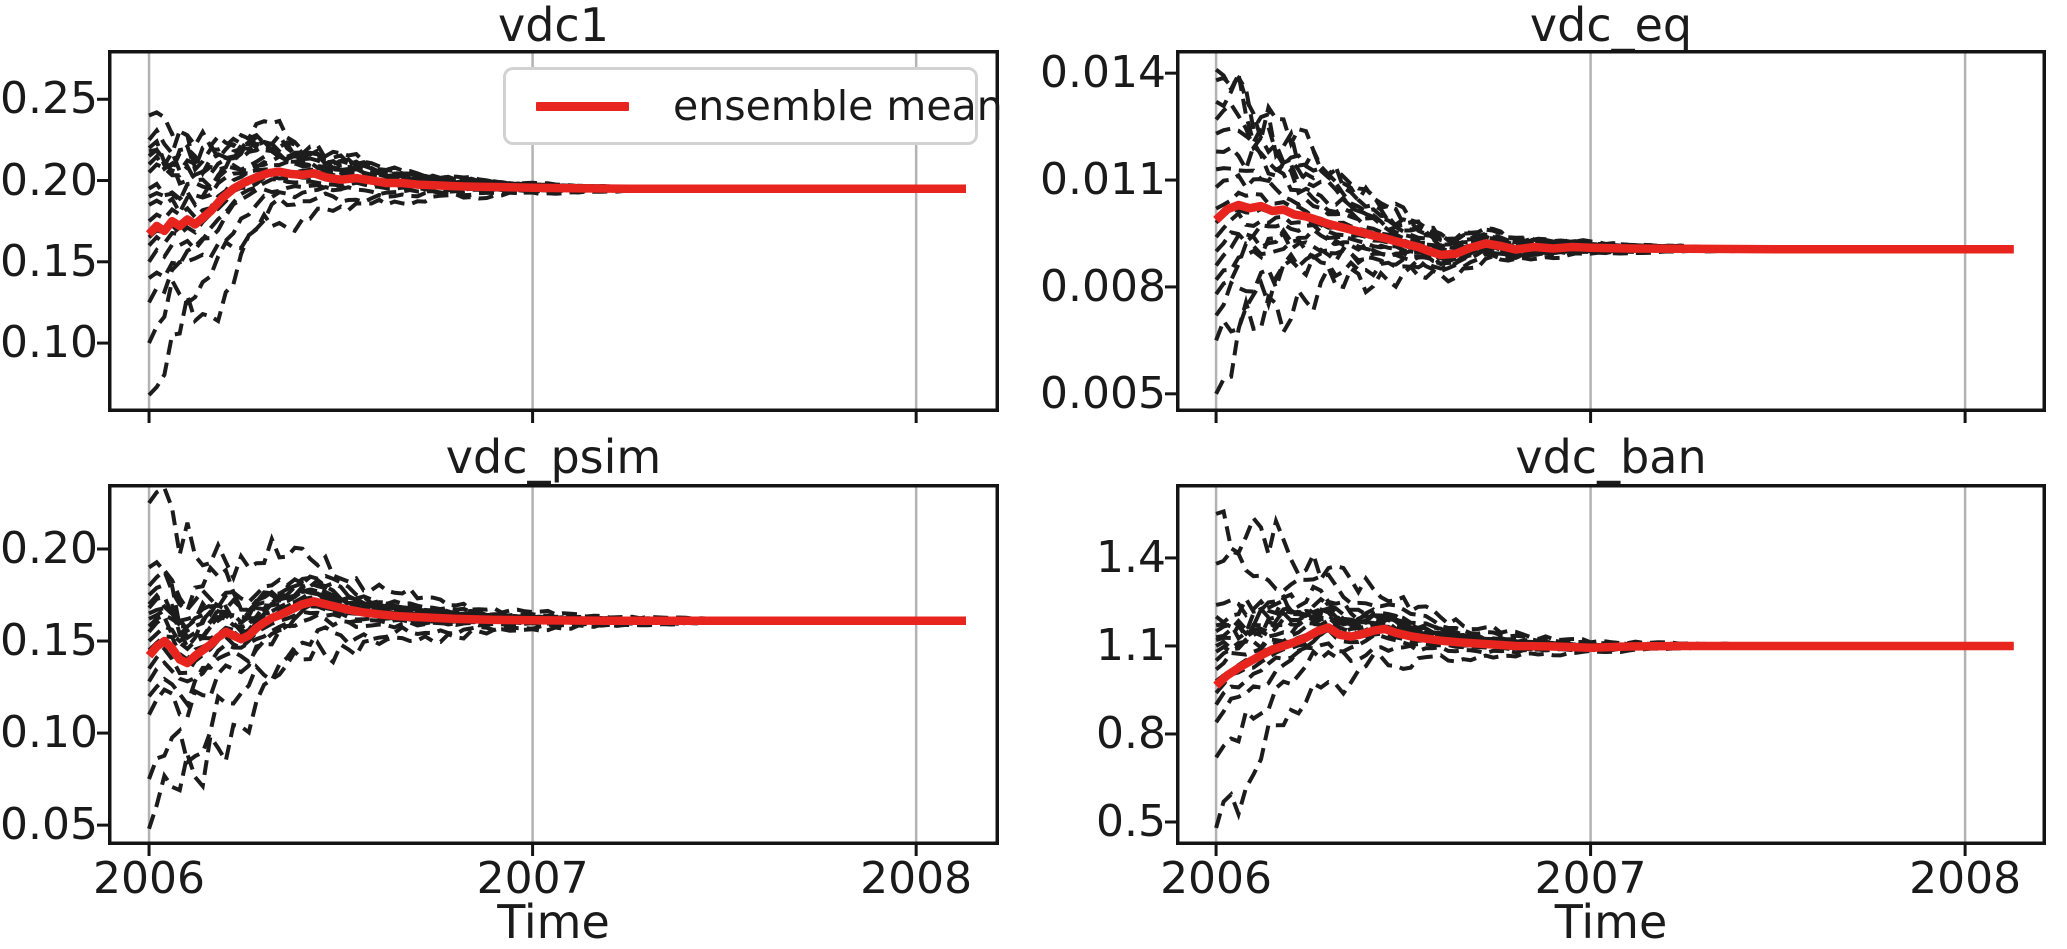  I want to click on x-axis-label-right: Time, so click(1611, 922).